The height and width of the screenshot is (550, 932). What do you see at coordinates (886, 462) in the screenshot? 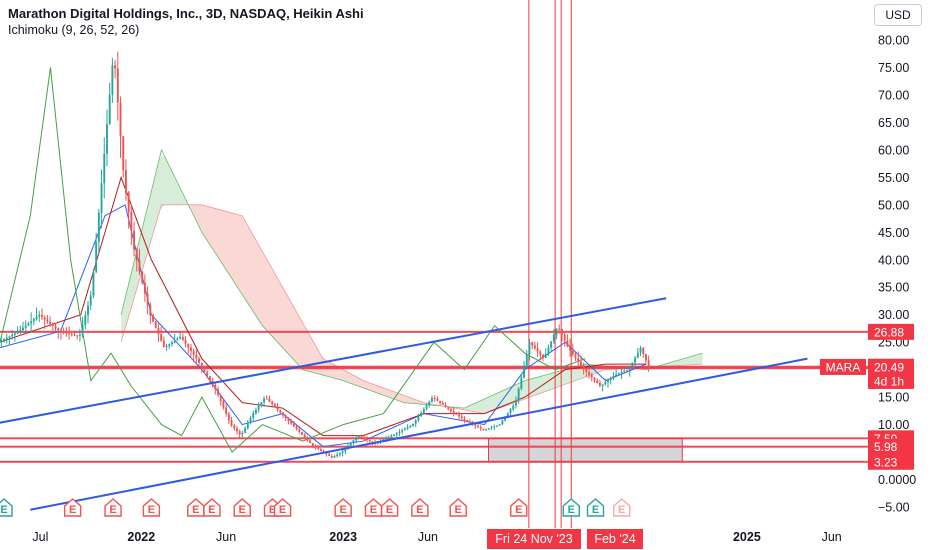
I see `level-tag-text: 3.23` at bounding box center [886, 462].